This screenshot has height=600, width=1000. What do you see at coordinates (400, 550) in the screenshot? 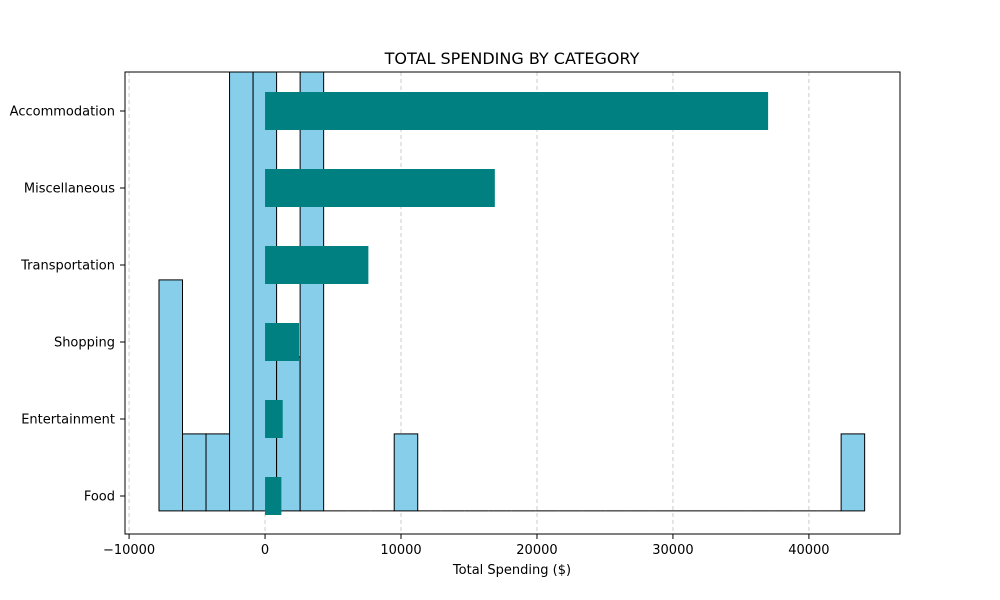
I see `x-tick-label-2: 10000` at bounding box center [400, 550].